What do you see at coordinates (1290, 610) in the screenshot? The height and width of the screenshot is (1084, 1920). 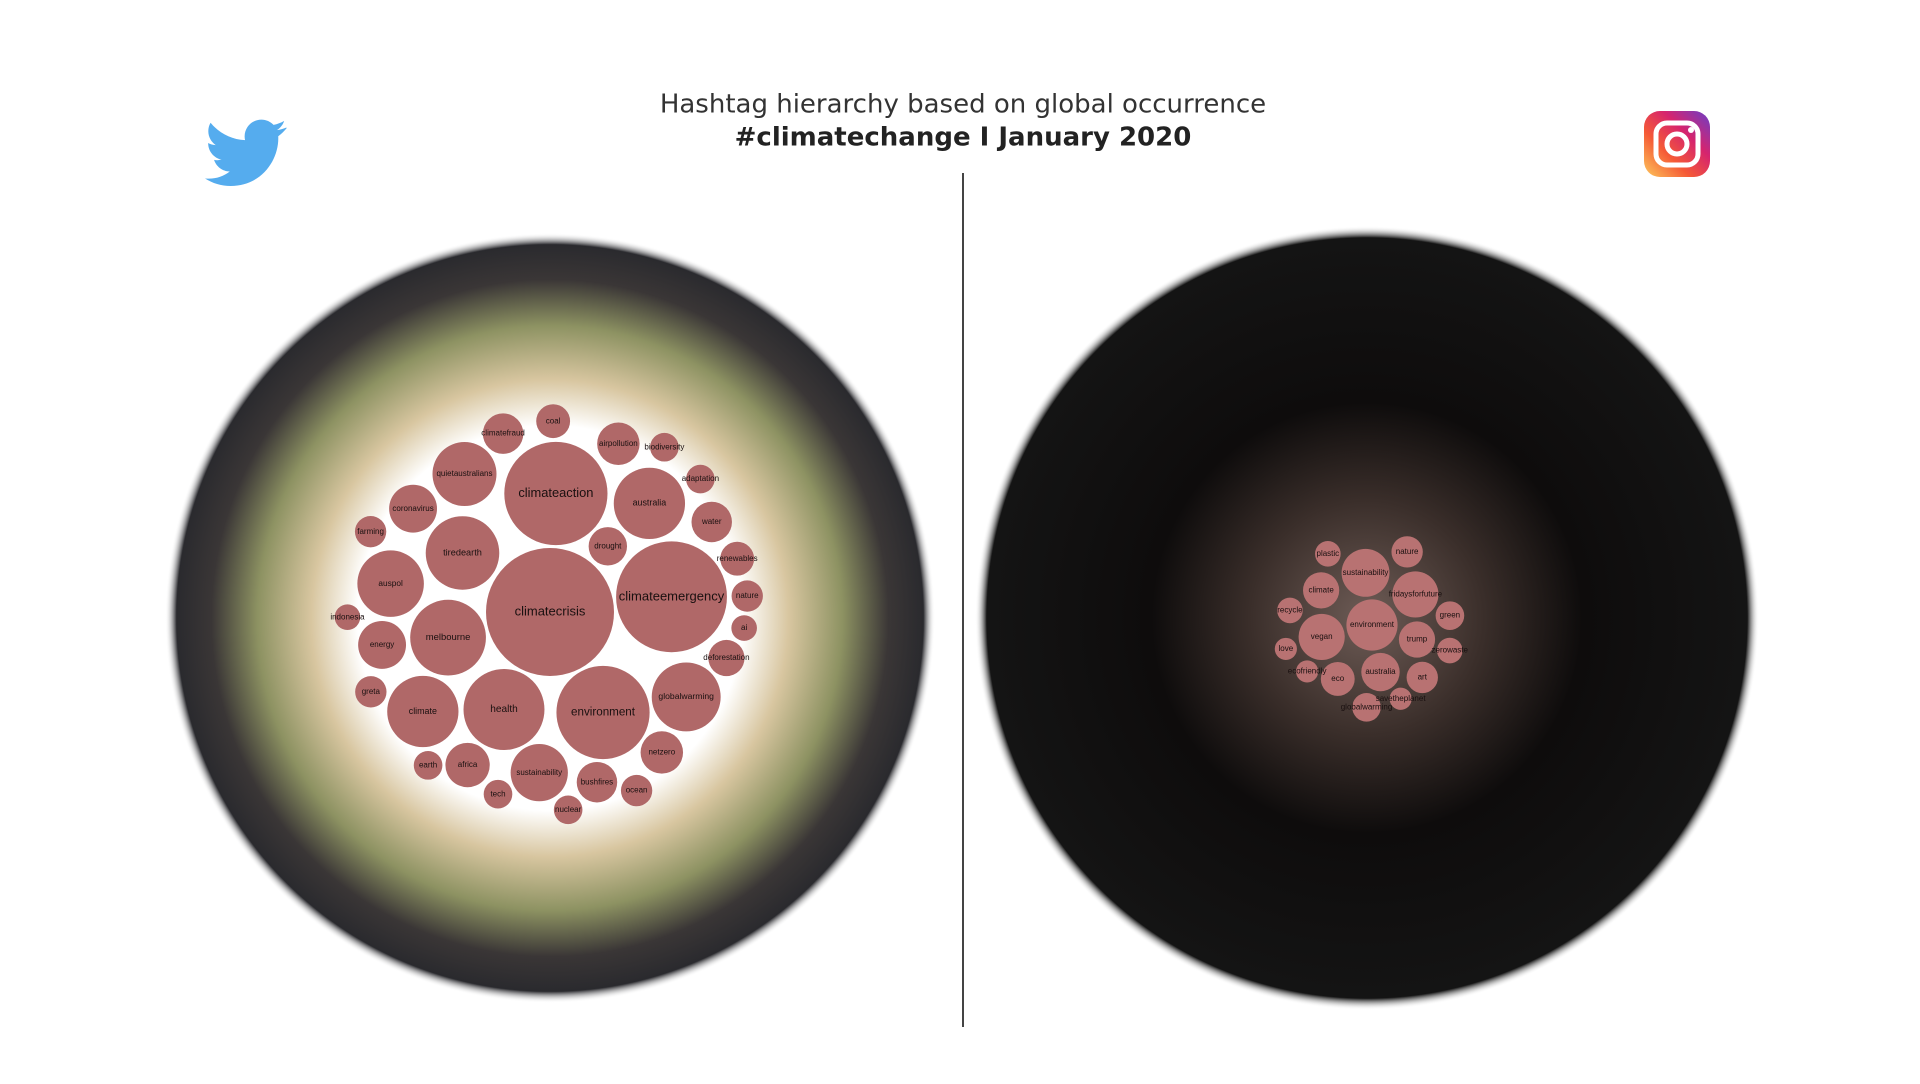 I see `bubble-label: recycle` at bounding box center [1290, 610].